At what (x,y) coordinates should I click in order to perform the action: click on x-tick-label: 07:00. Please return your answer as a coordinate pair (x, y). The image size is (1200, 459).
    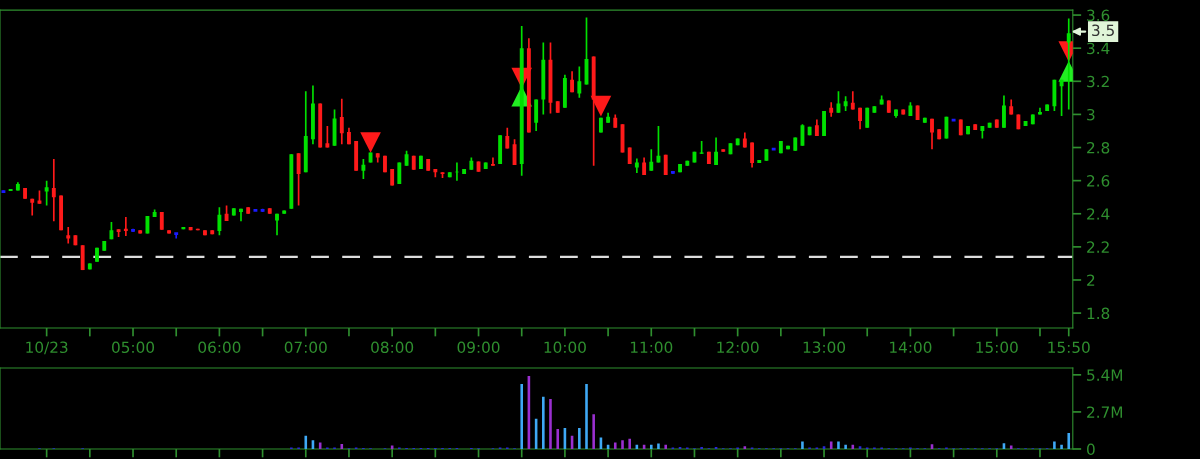
    Looking at the image, I should click on (305, 347).